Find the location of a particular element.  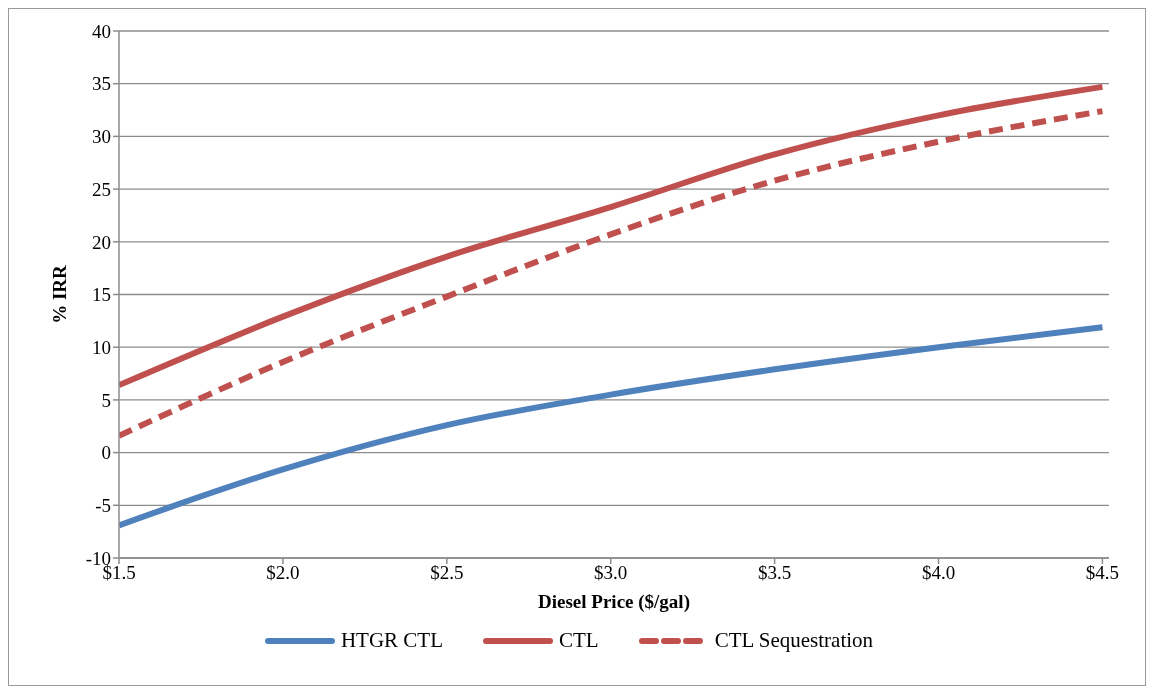

legend-label: CTL is located at coordinates (578, 640).